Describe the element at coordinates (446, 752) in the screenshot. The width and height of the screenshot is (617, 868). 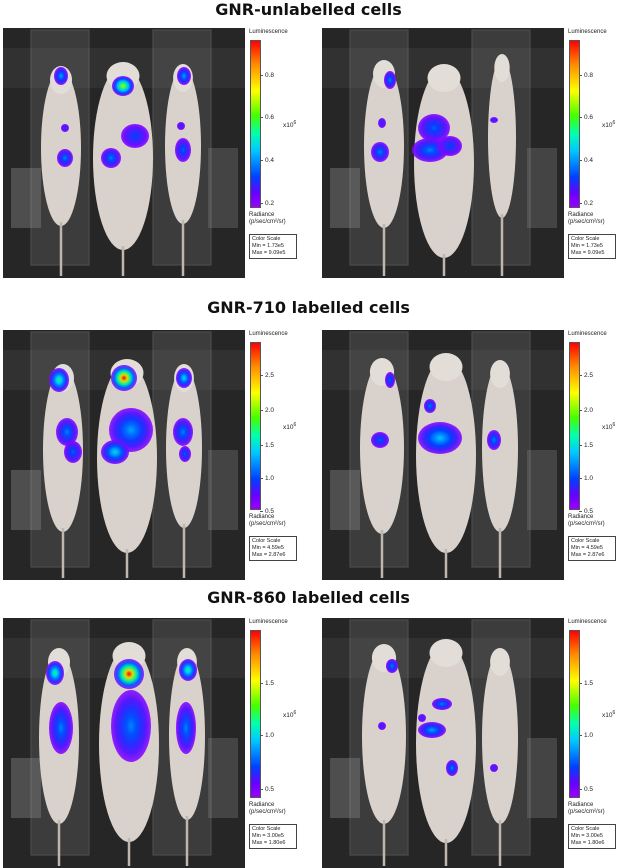
I see `mouse-body` at that location.